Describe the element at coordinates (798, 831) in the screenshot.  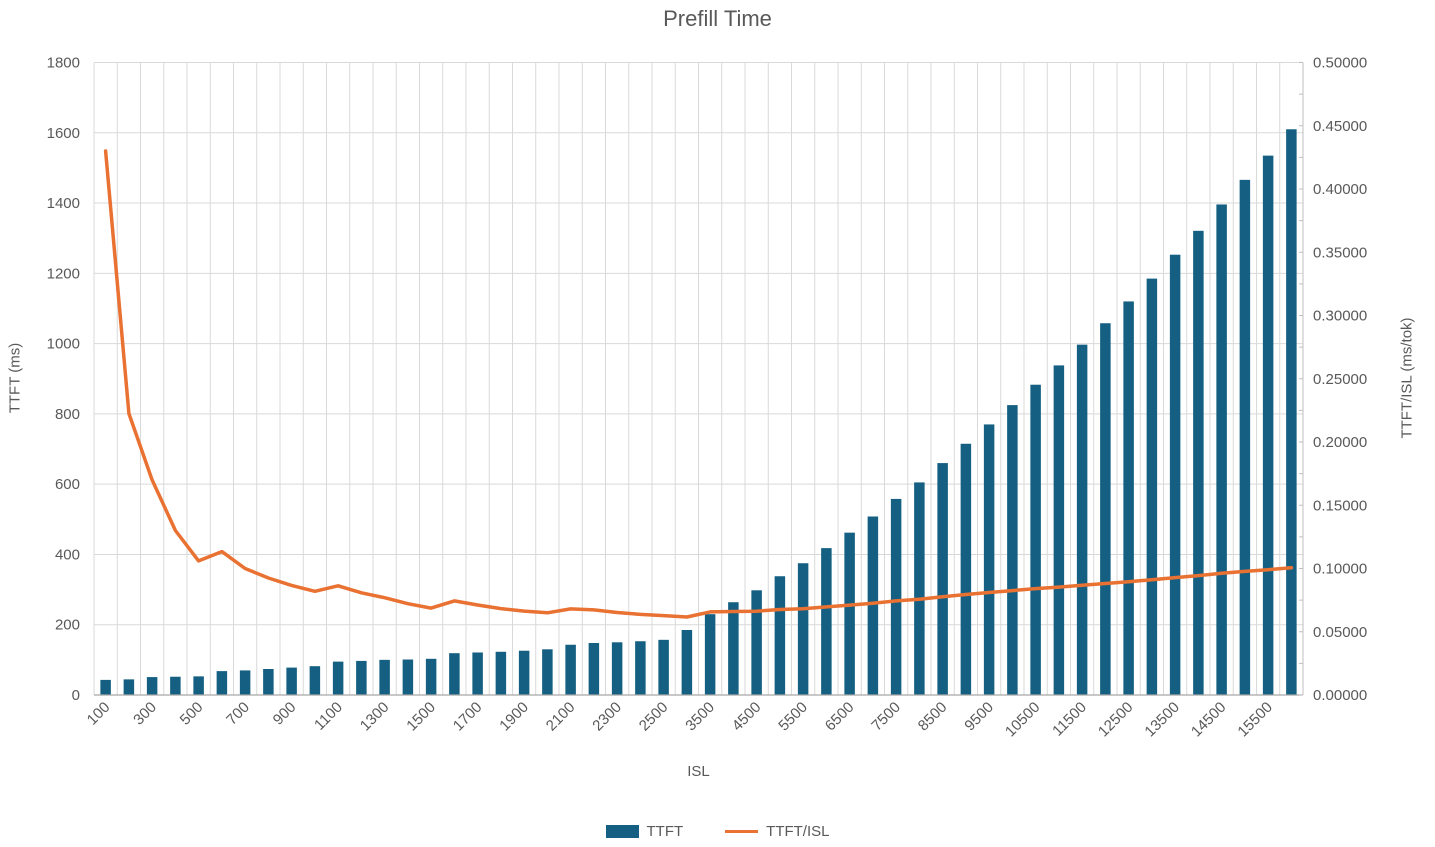
I see `legend-label-ratio: TTFT/ISL` at that location.